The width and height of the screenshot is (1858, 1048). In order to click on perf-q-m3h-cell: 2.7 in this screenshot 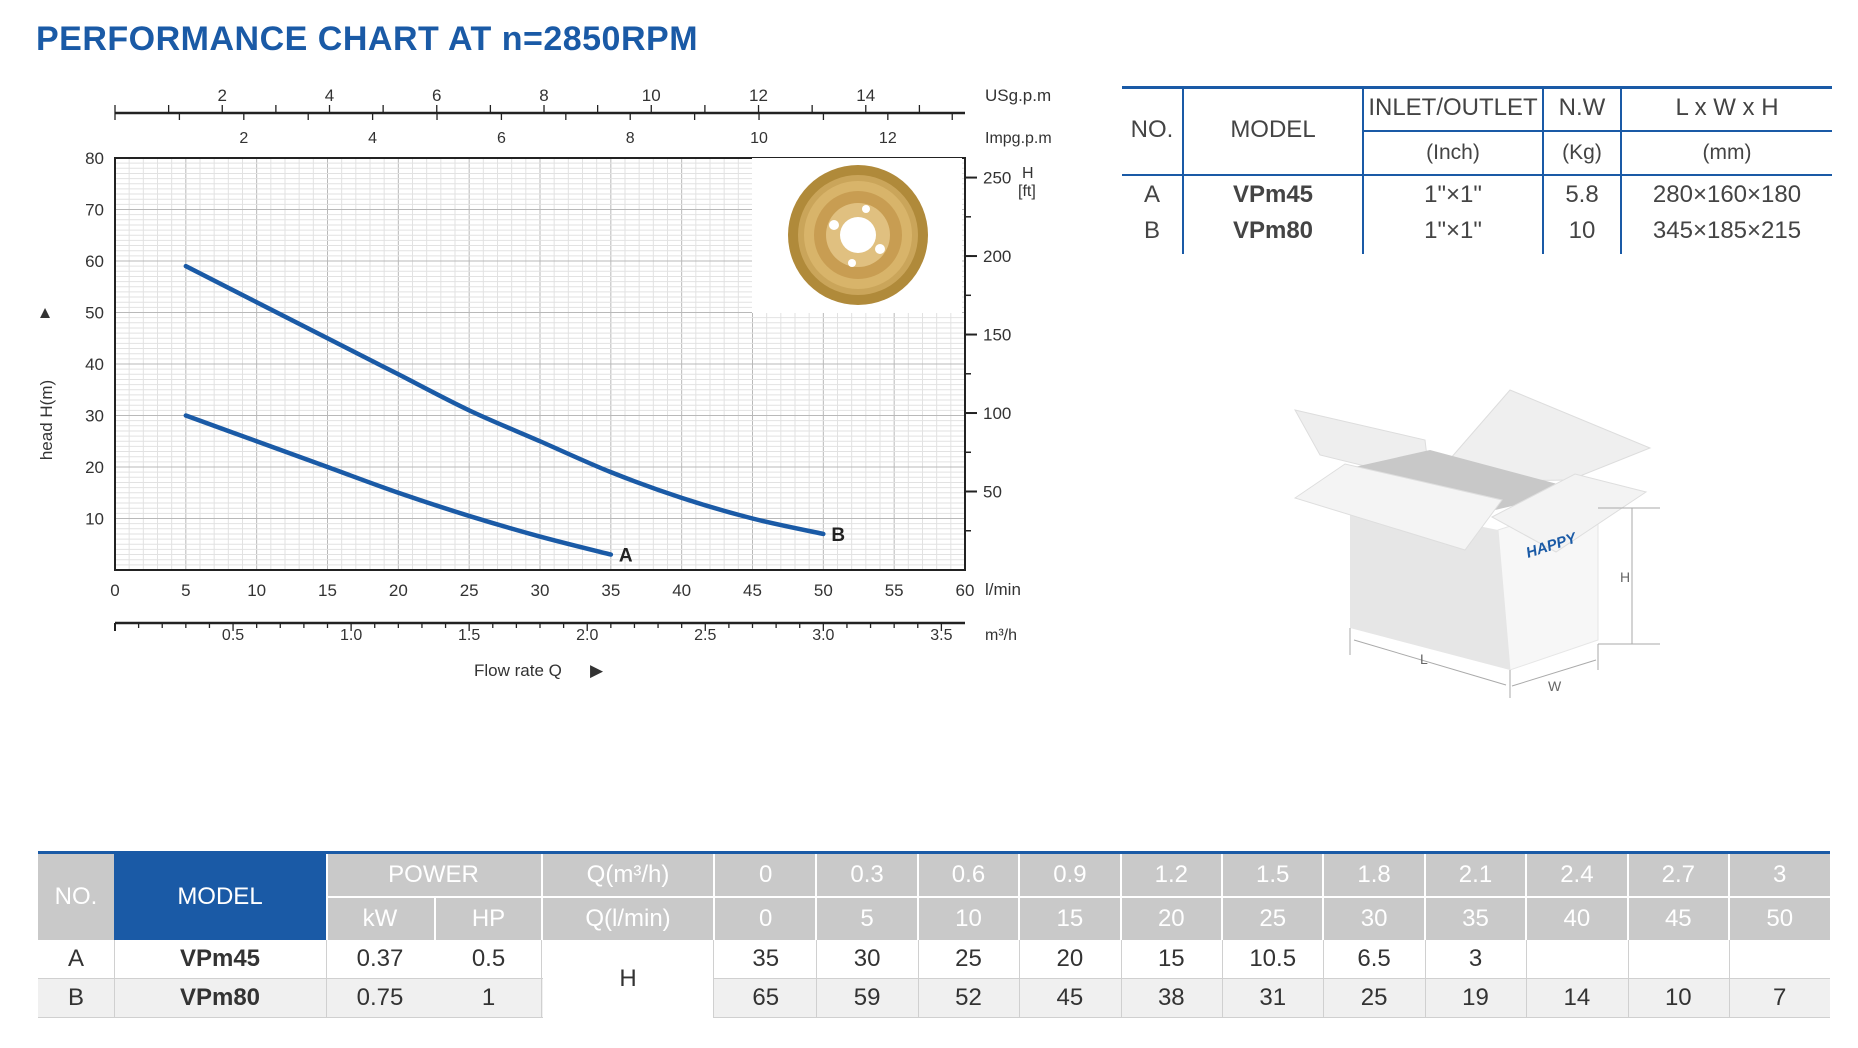, I will do `click(1678, 874)`.